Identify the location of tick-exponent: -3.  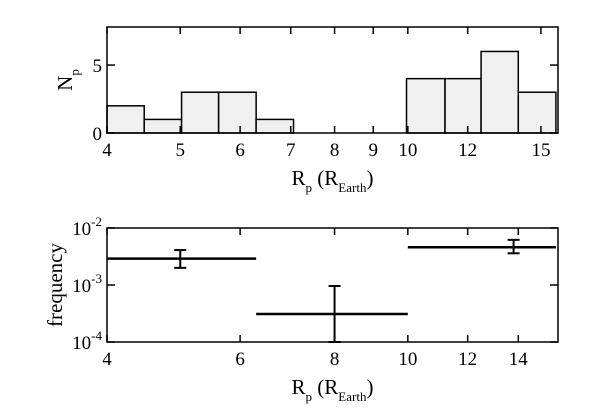
(96, 278).